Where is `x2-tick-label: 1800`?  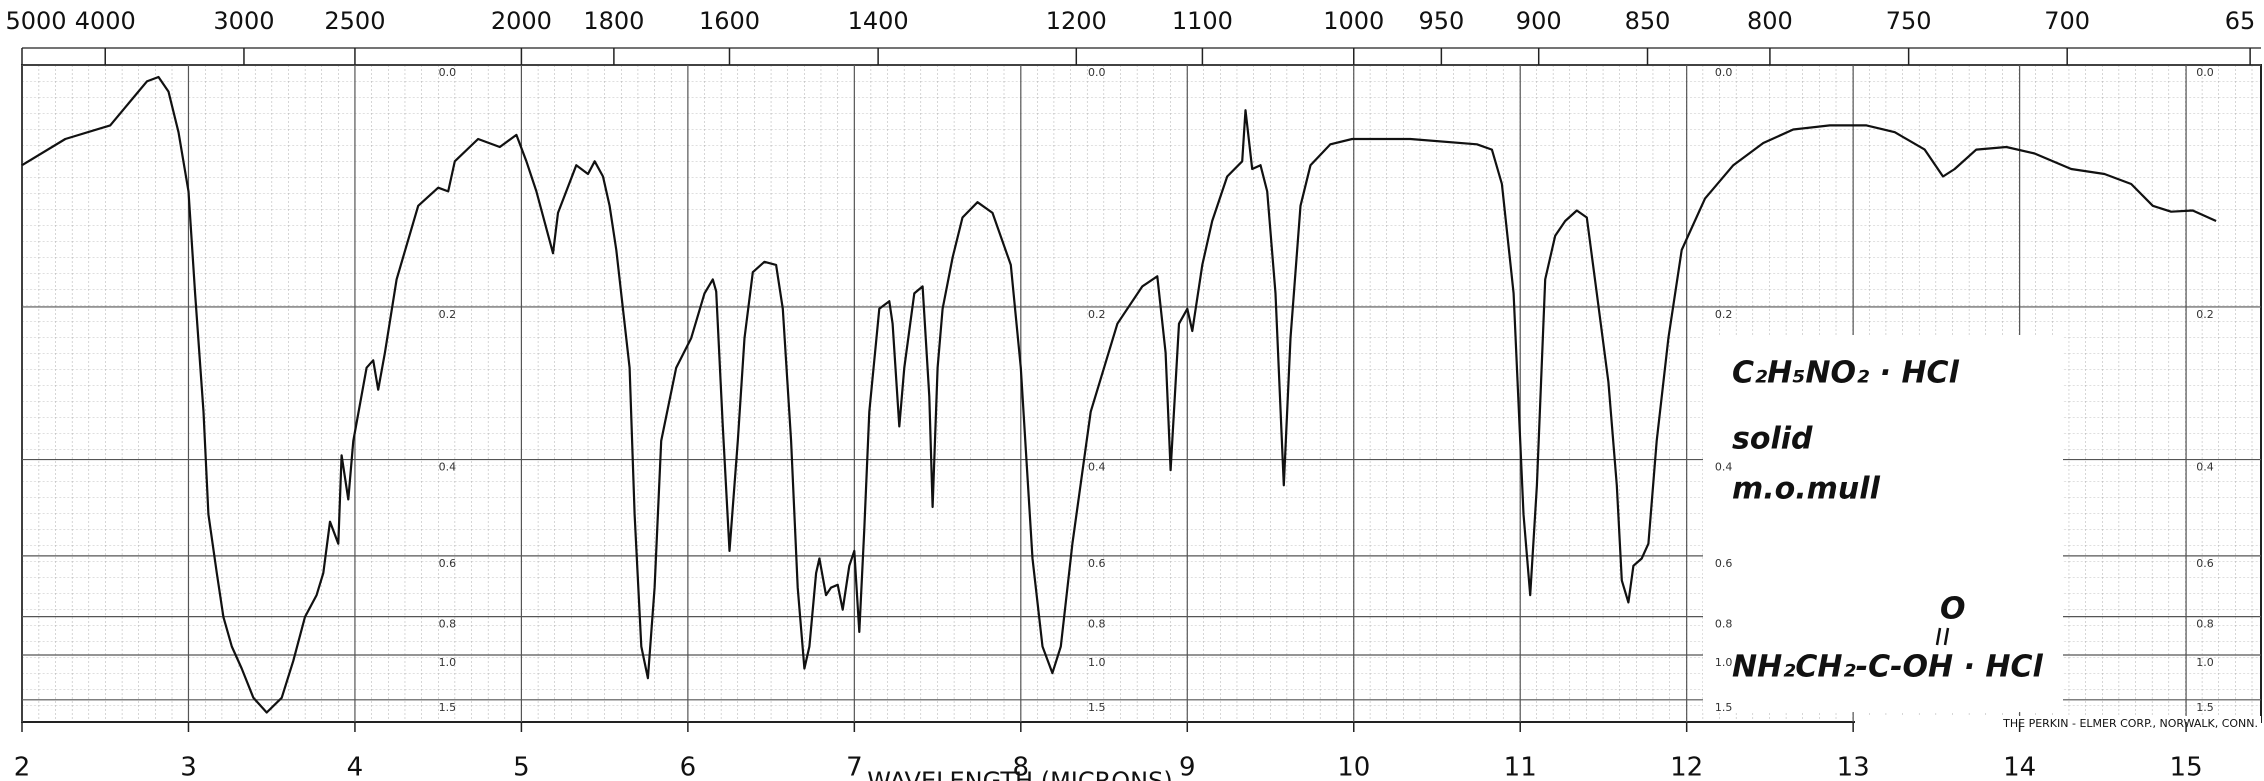
x2-tick-label: 1800 is located at coordinates (613, 21).